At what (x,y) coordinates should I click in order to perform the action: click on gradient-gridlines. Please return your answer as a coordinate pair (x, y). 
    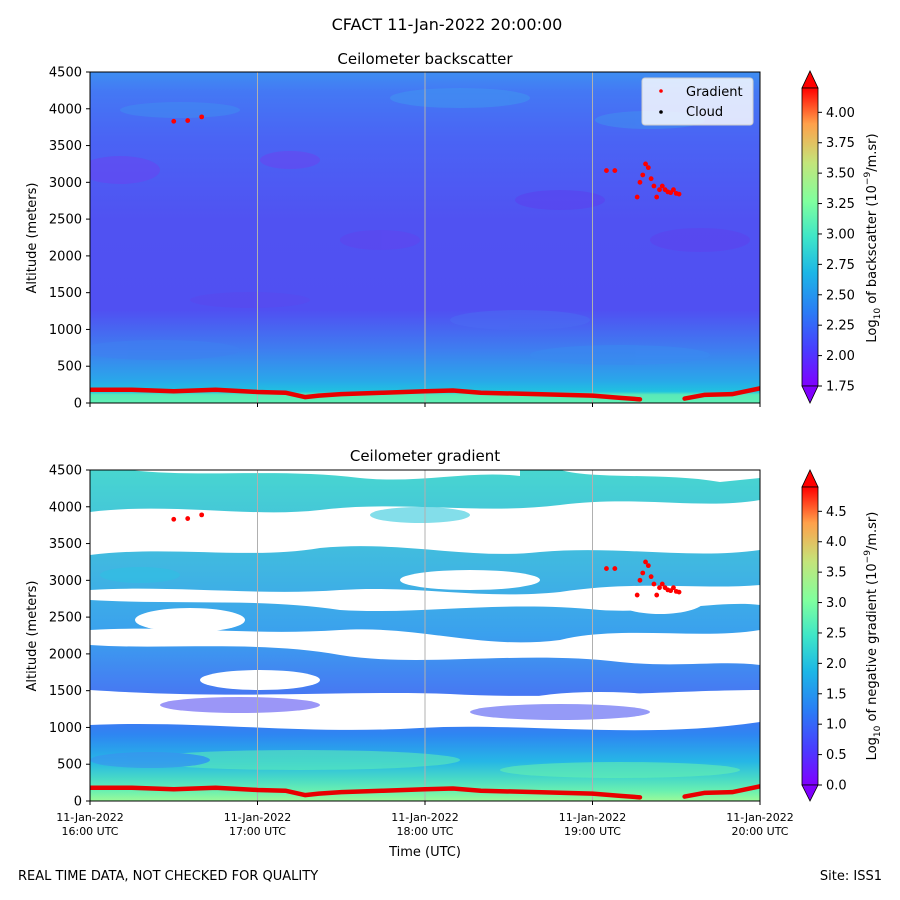
    Looking at the image, I should click on (425, 635).